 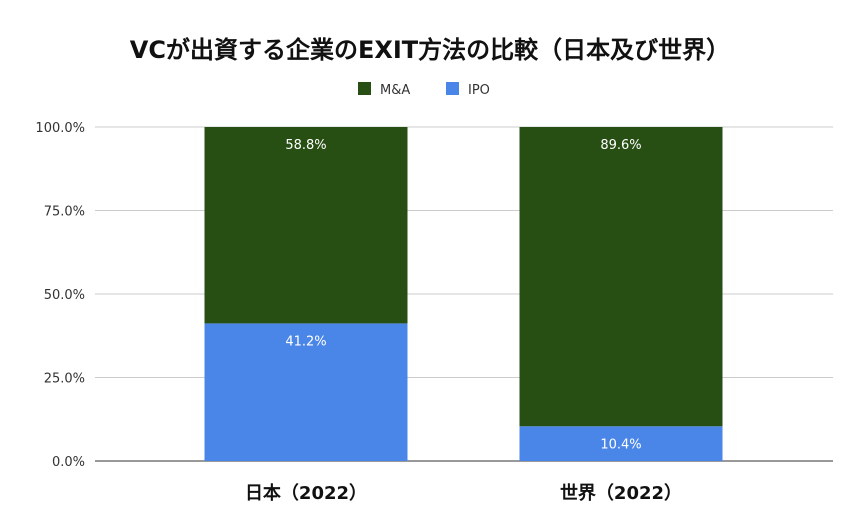 I want to click on y-tick-label: 100.0%, so click(x=60, y=128).